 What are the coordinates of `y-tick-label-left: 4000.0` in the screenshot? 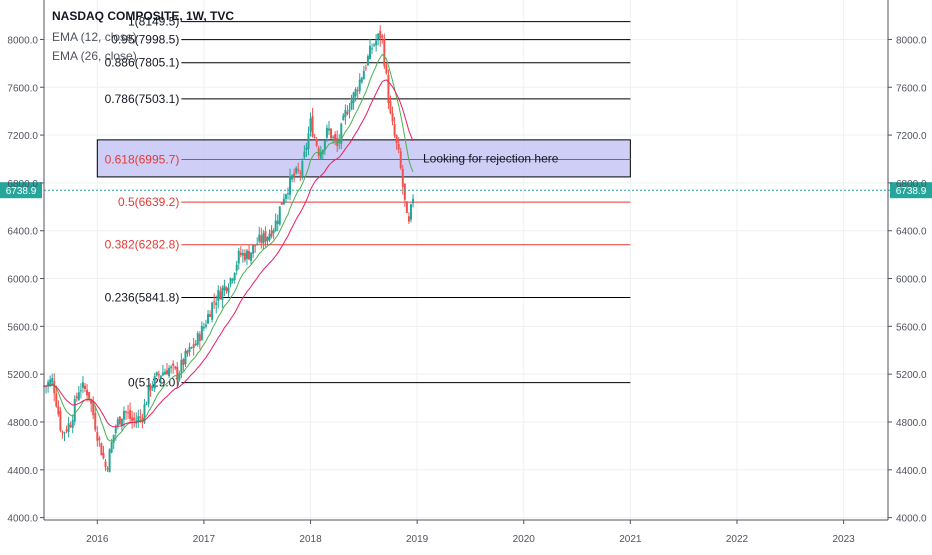 It's located at (22, 519).